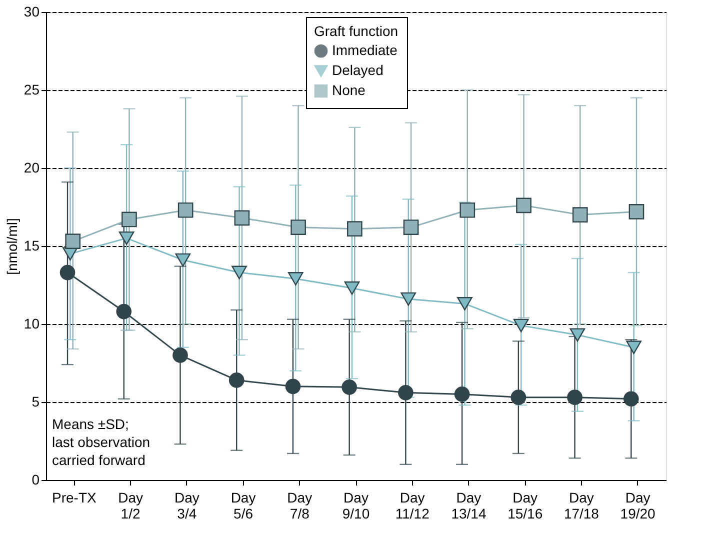 The height and width of the screenshot is (555, 724). What do you see at coordinates (32, 12) in the screenshot?
I see `y-tick-label: 30` at bounding box center [32, 12].